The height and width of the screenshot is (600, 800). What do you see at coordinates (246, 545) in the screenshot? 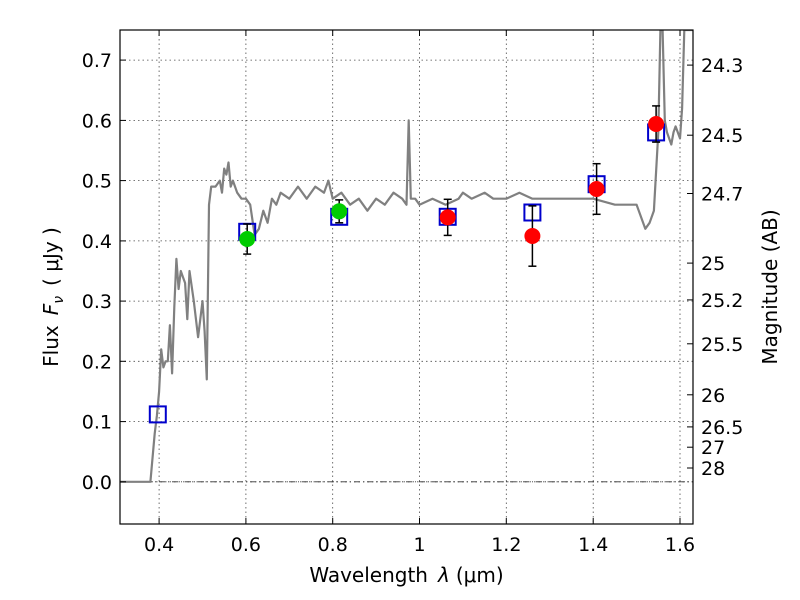
I see `x-tick-label: 0.6` at bounding box center [246, 545].